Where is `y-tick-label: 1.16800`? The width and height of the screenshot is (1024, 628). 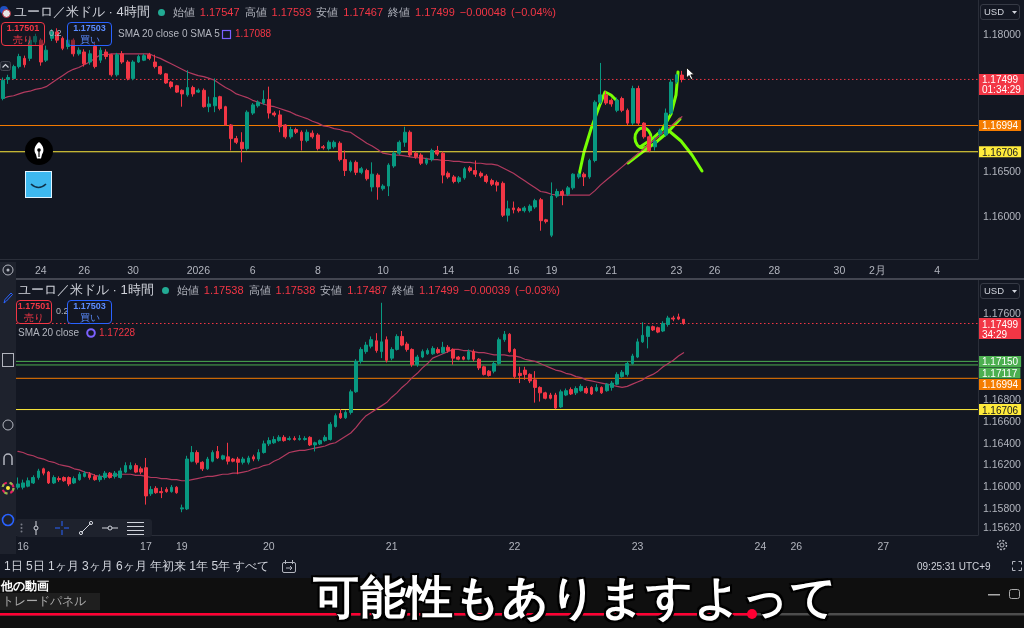
y-tick-label: 1.16800 is located at coordinates (1002, 399).